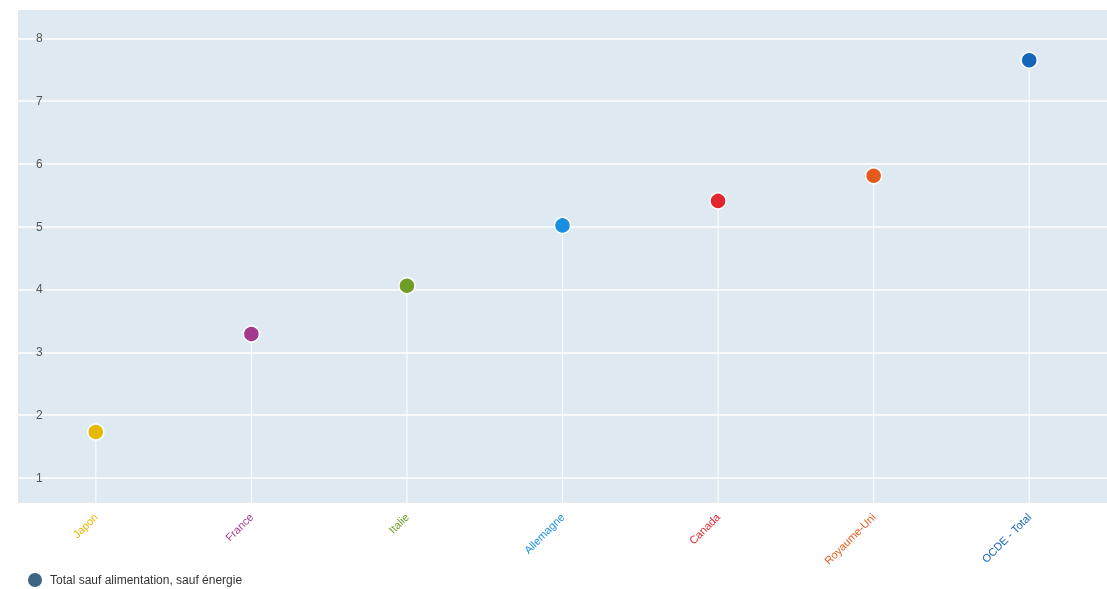 This screenshot has width=1107, height=589. I want to click on y-tick-label: 2, so click(39, 415).